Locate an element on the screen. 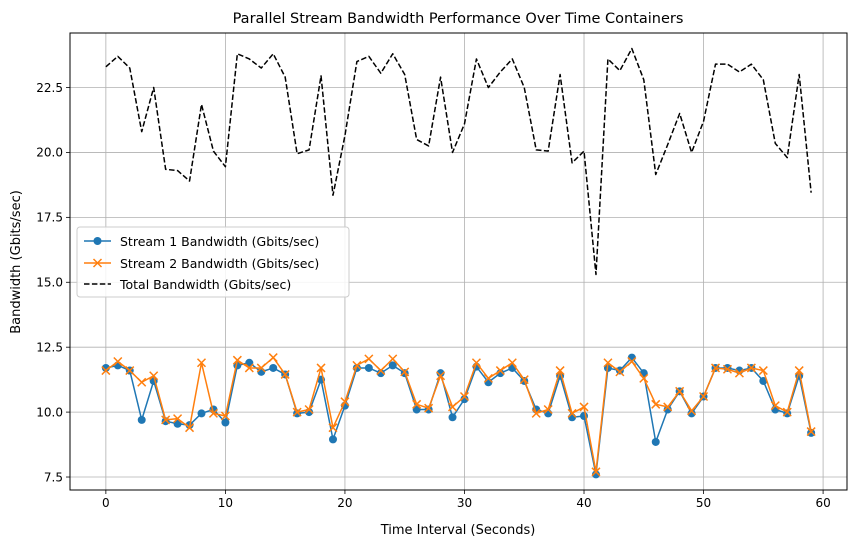  y-tick-label: 22.5 is located at coordinates (49, 88).